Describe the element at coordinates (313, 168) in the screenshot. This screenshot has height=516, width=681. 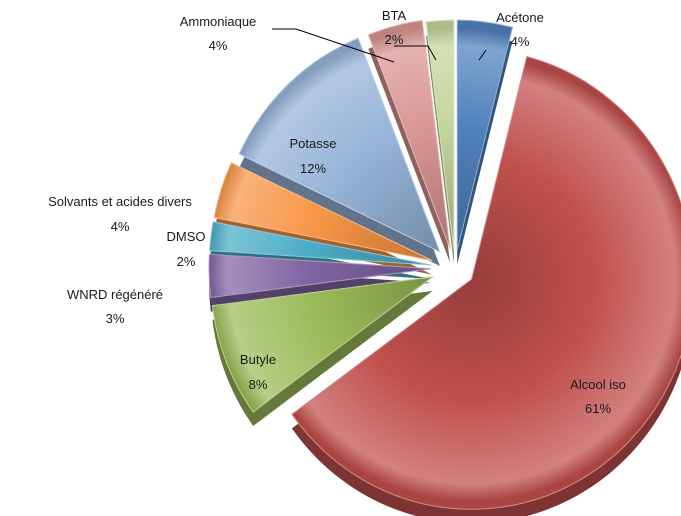
I see `slice-percent-potasse: 12%` at that location.